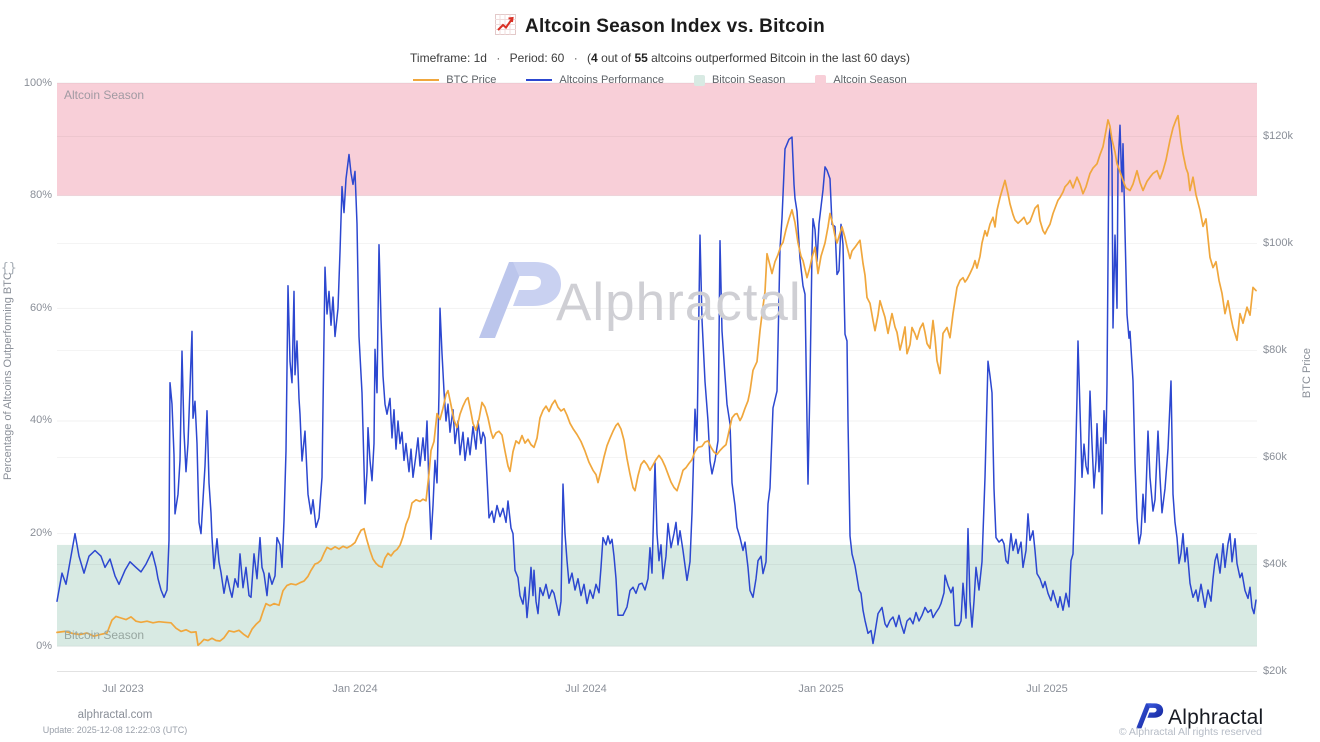 This screenshot has height=742, width=1320. What do you see at coordinates (1278, 136) in the screenshot?
I see `right-tick-120: $120k` at bounding box center [1278, 136].